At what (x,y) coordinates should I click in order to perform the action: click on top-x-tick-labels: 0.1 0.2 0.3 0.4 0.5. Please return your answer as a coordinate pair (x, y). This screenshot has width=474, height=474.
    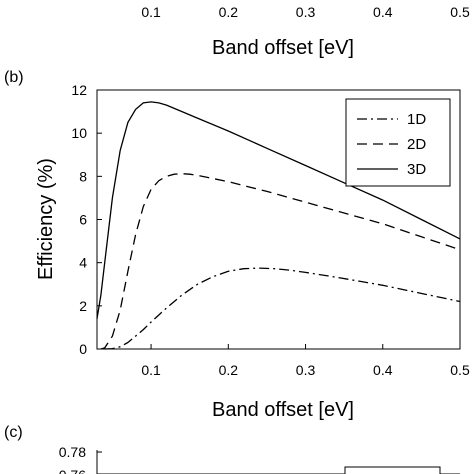
    Looking at the image, I should click on (305, 12).